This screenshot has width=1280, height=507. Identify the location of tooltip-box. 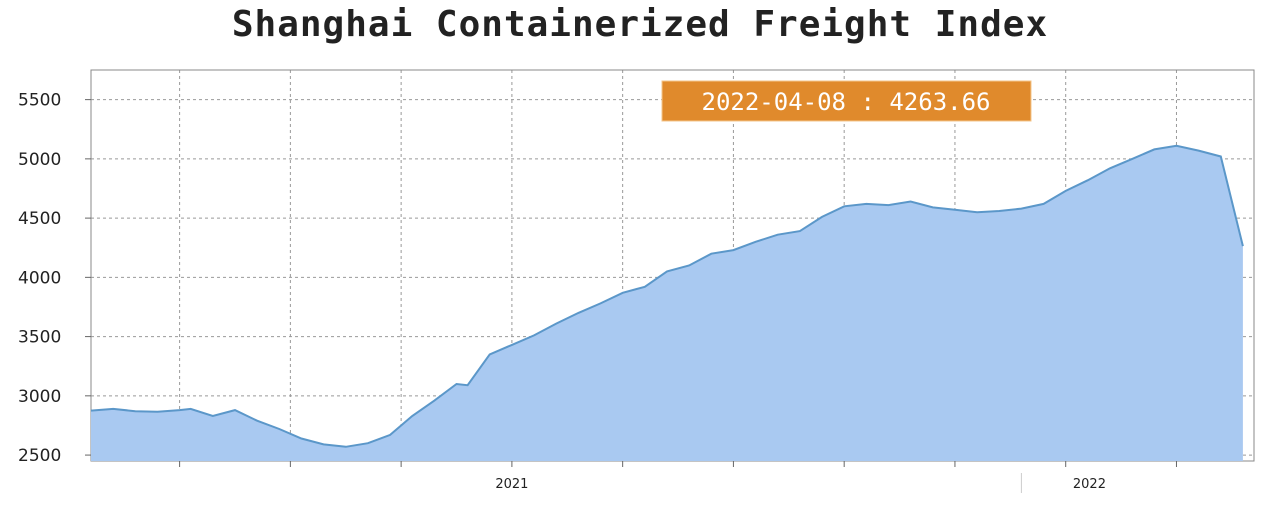
(846, 101).